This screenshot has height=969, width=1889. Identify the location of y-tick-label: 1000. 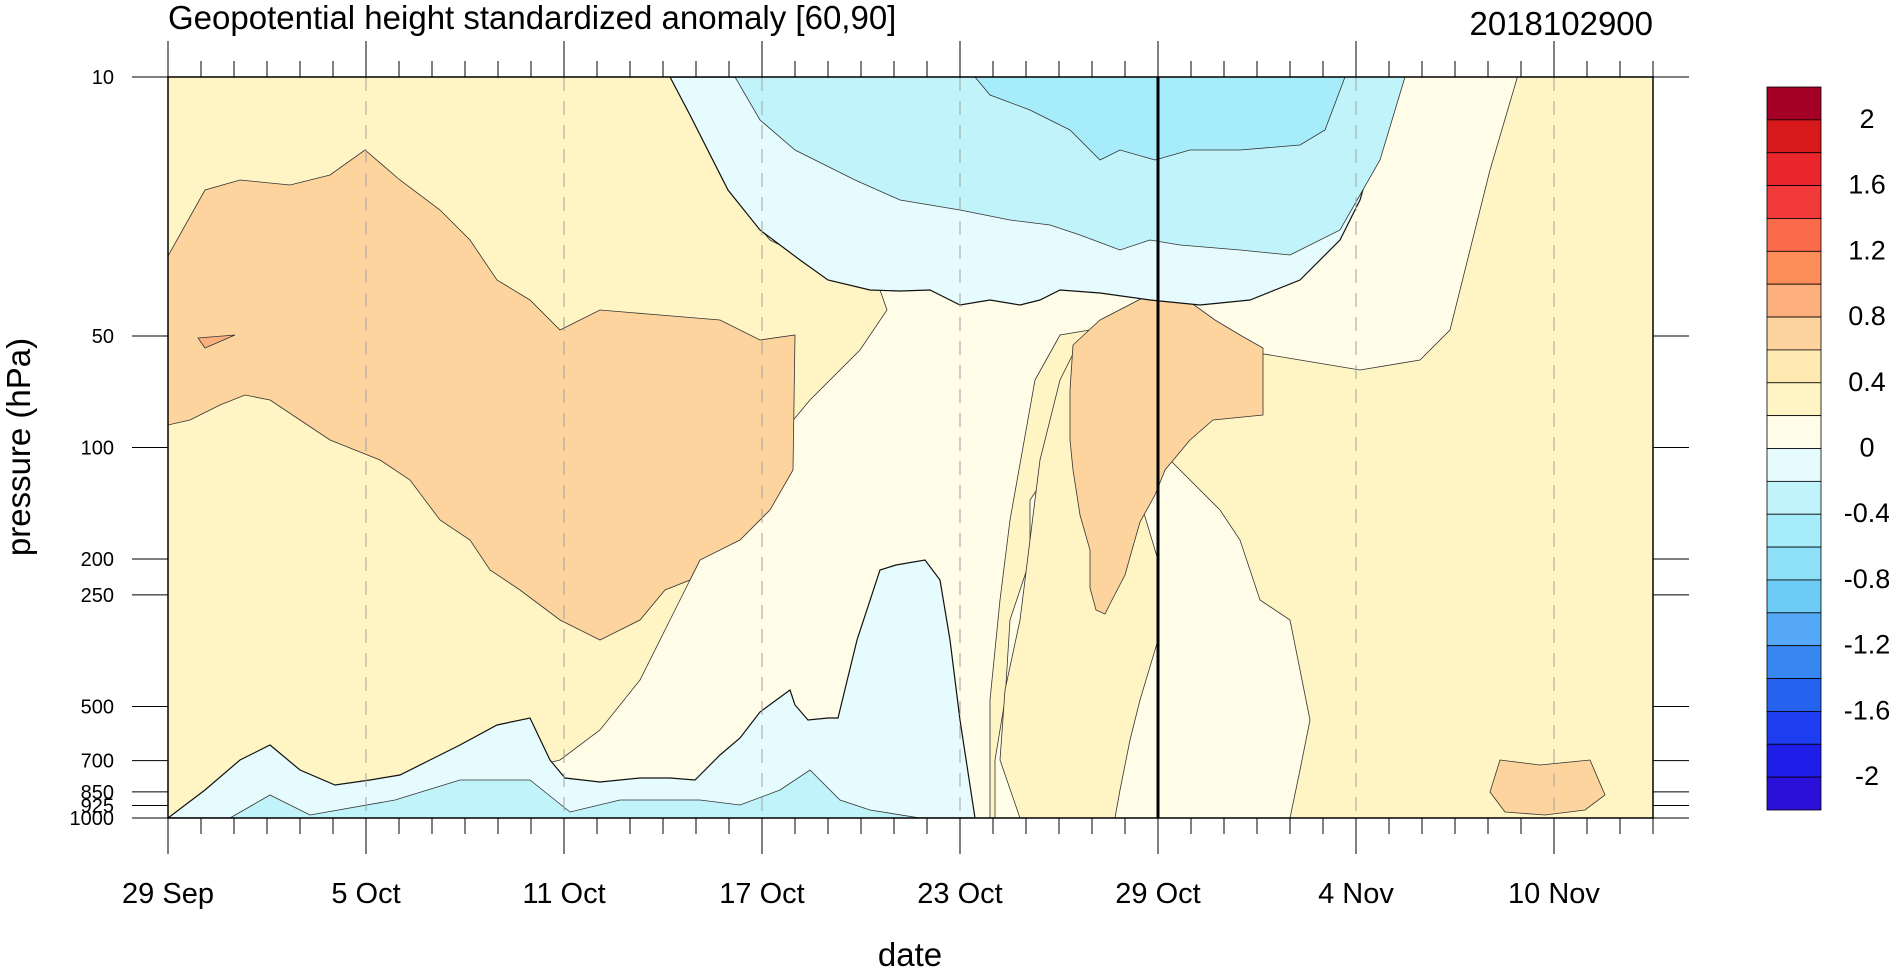
(92, 819).